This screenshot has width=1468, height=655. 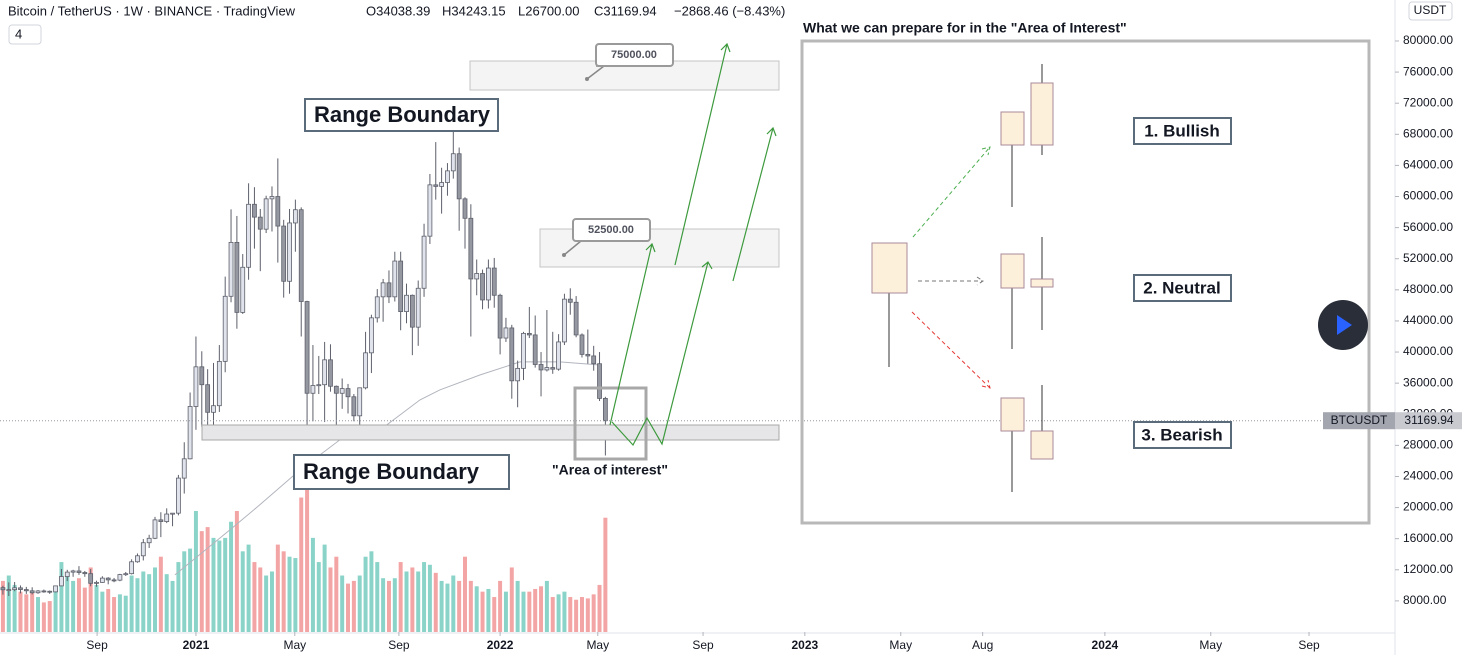 I want to click on y-tick-label: 76000.00, so click(x=1428, y=71).